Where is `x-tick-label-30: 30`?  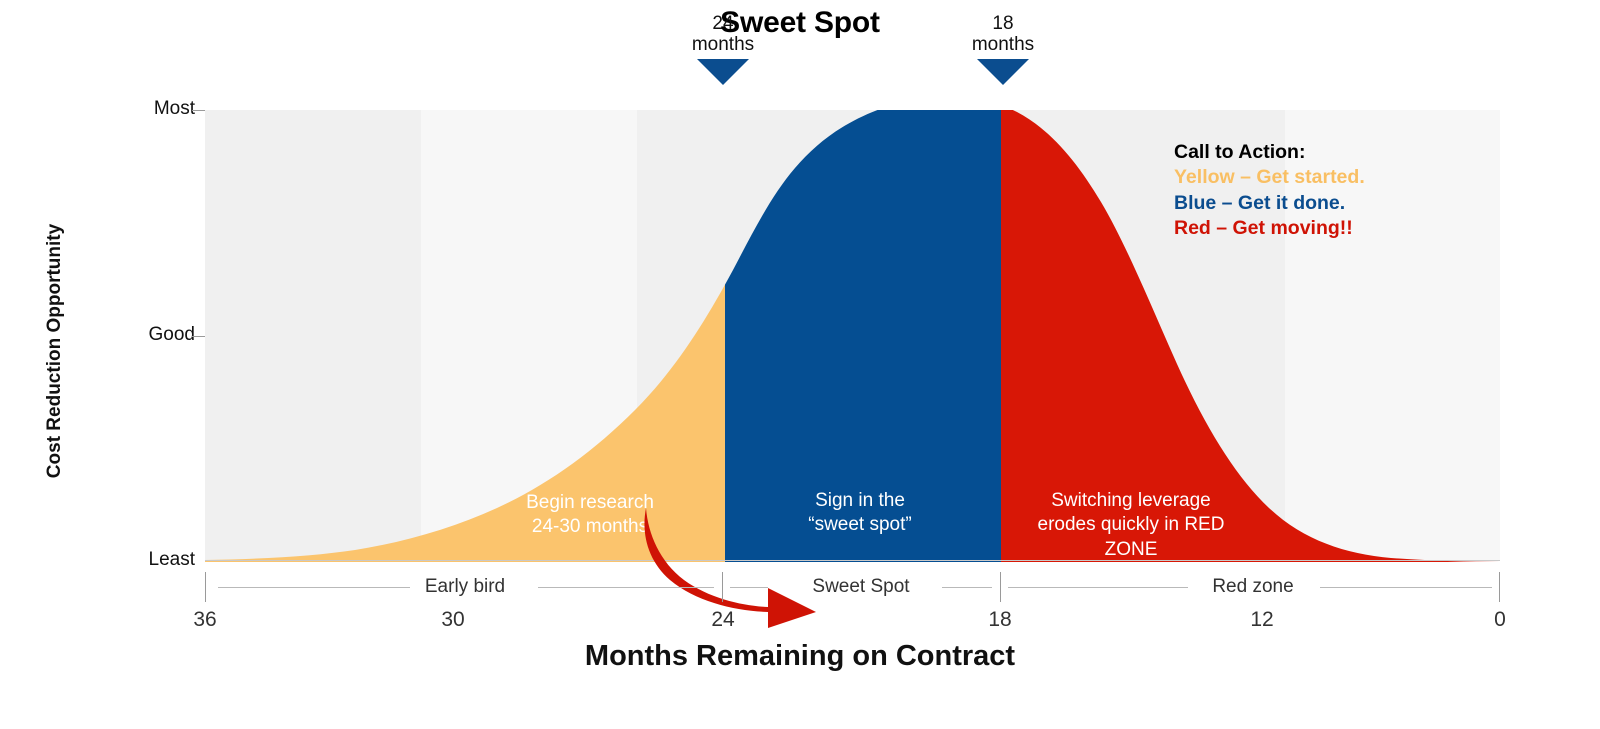
x-tick-label-30: 30 is located at coordinates (453, 619).